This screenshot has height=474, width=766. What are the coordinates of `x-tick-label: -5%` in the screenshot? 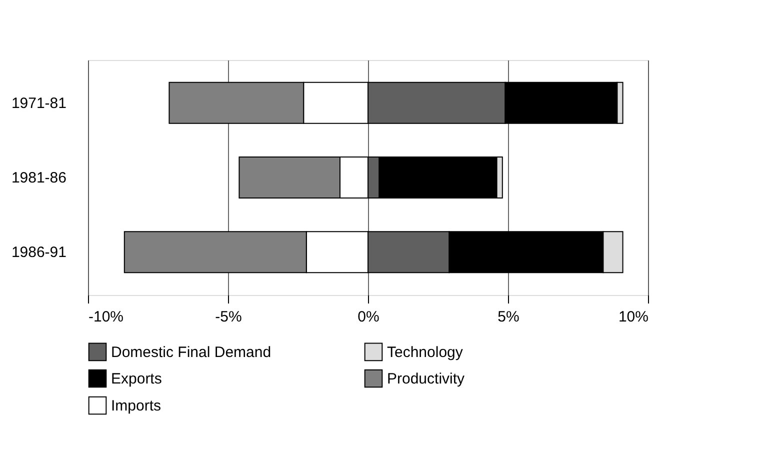 It's located at (228, 317).